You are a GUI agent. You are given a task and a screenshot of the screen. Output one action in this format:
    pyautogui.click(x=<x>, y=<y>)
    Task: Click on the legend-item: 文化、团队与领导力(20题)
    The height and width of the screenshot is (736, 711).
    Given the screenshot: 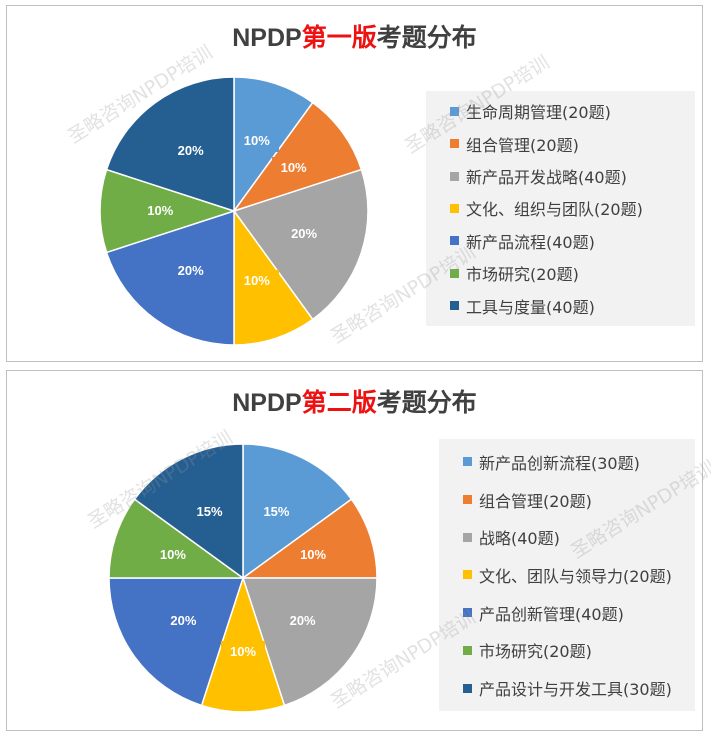 What is the action you would take?
    pyautogui.click(x=555, y=575)
    